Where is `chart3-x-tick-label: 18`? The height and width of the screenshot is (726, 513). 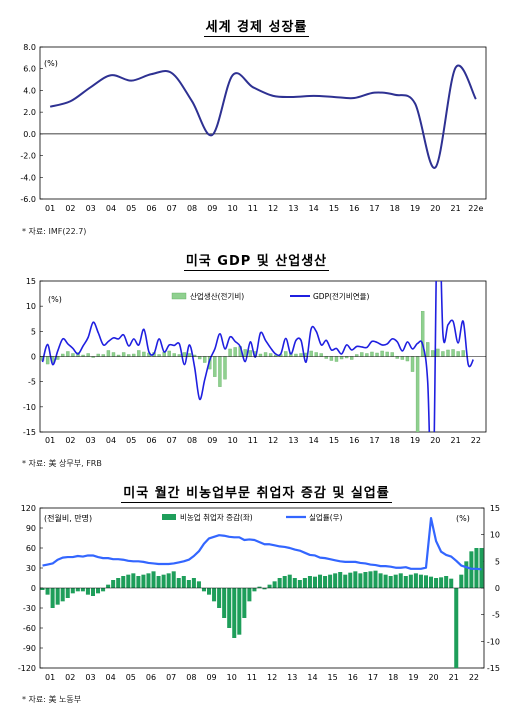 chart3-x-tick-label: 18 is located at coordinates (393, 677).